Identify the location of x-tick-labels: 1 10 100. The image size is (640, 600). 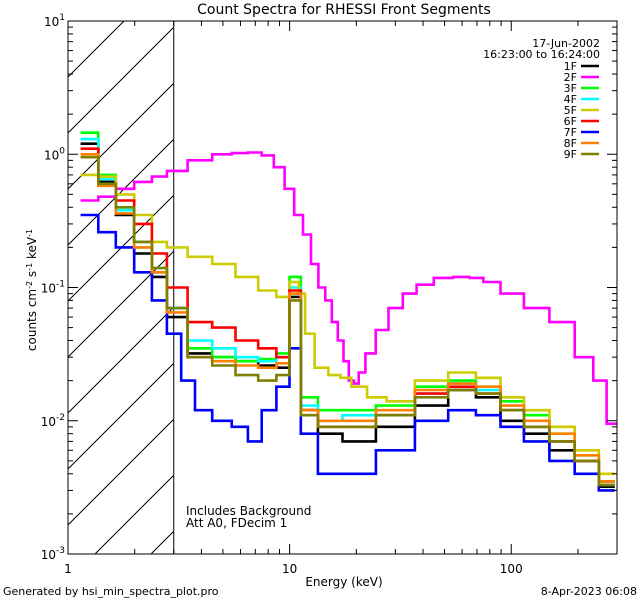
(293, 569).